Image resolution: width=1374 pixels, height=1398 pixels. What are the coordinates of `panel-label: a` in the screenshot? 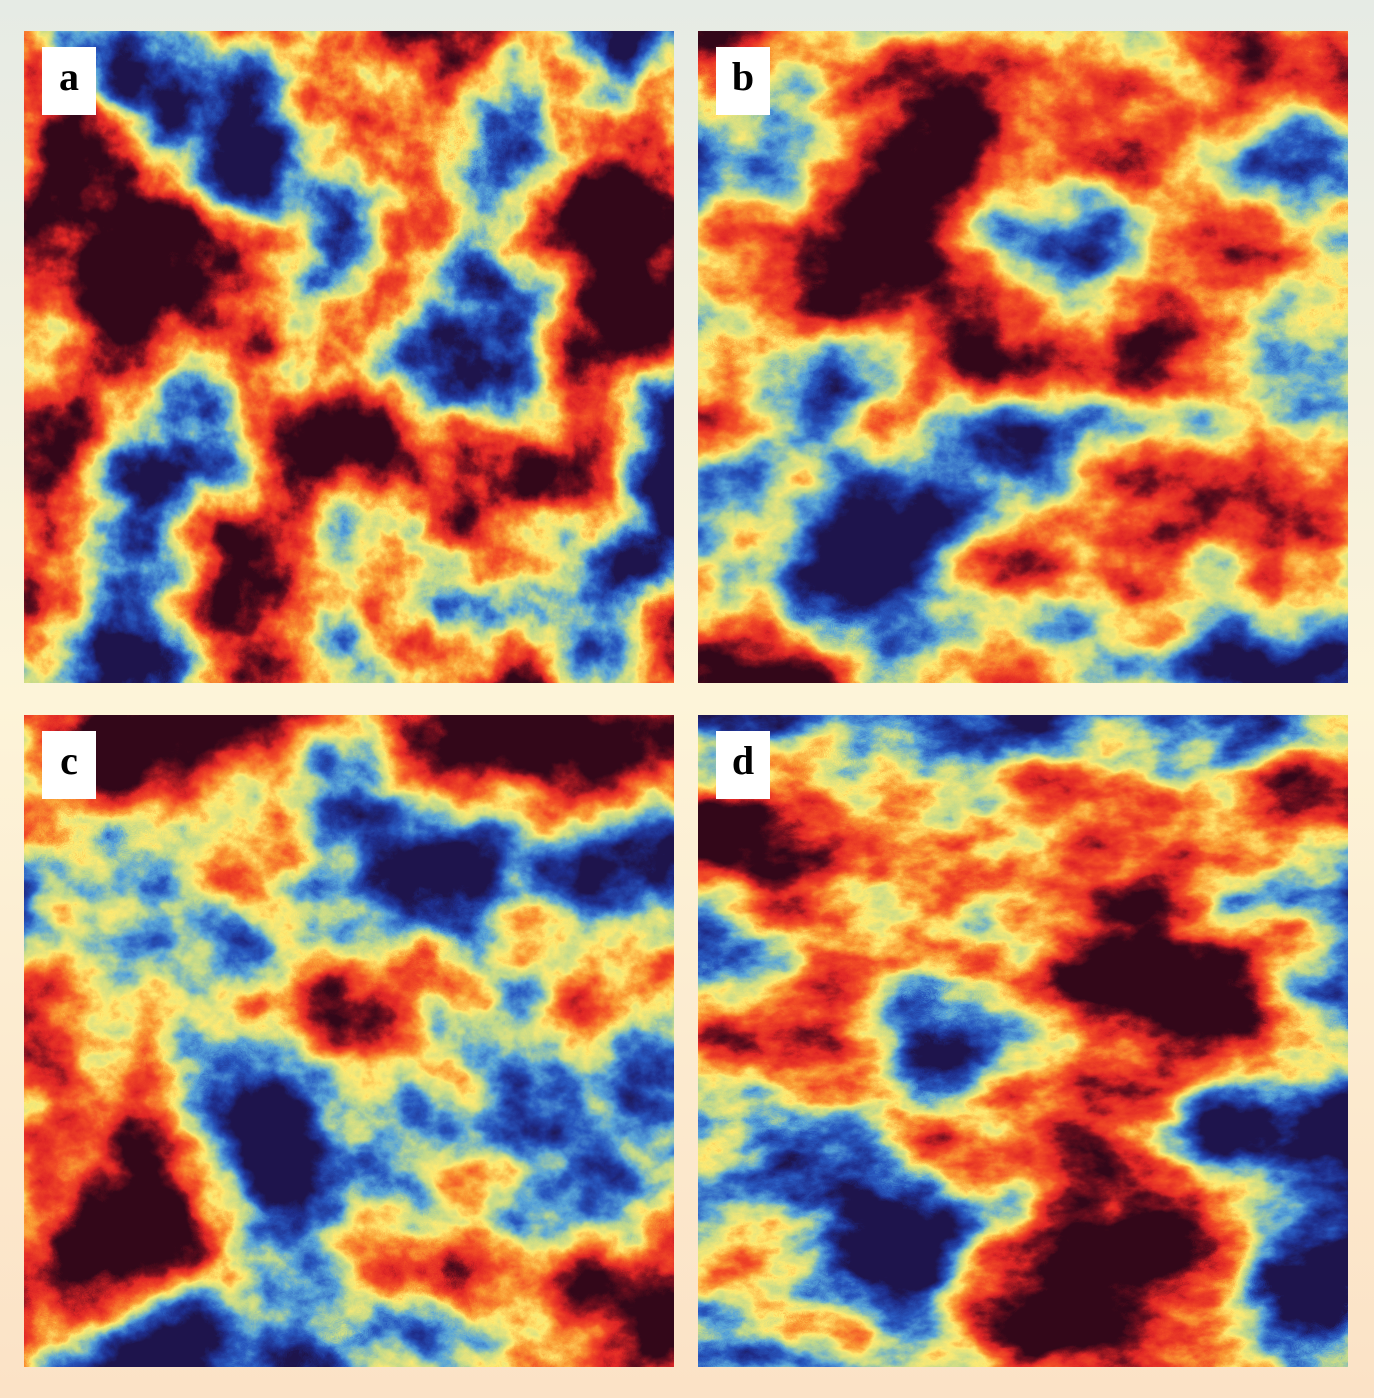 It's located at (69, 76).